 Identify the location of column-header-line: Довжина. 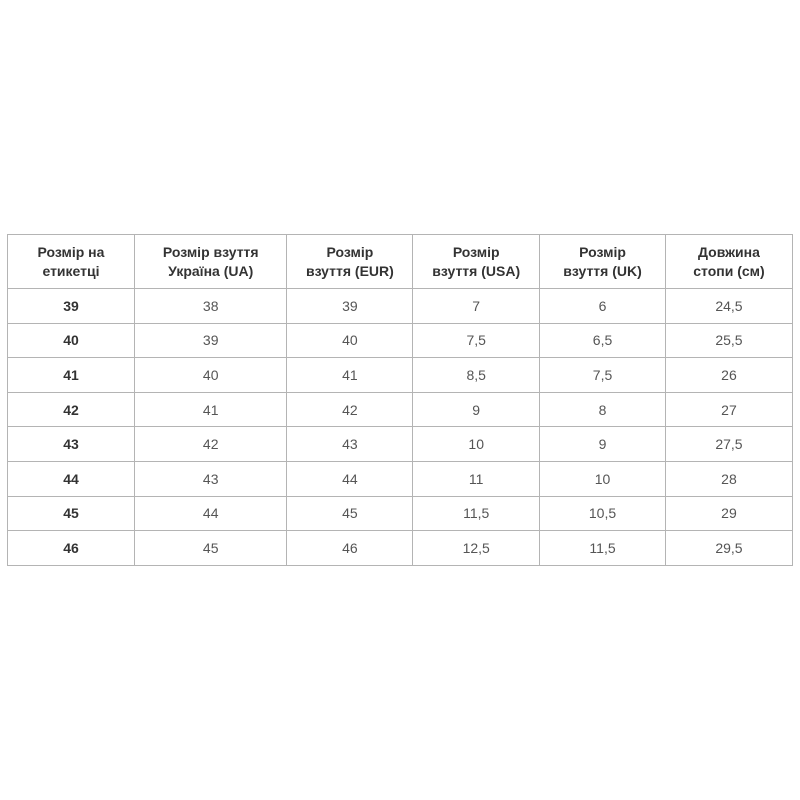
(729, 251).